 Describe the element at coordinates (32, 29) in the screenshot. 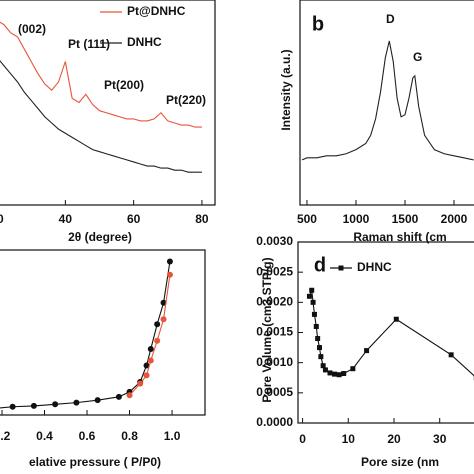

I see `annotation: (002)` at that location.